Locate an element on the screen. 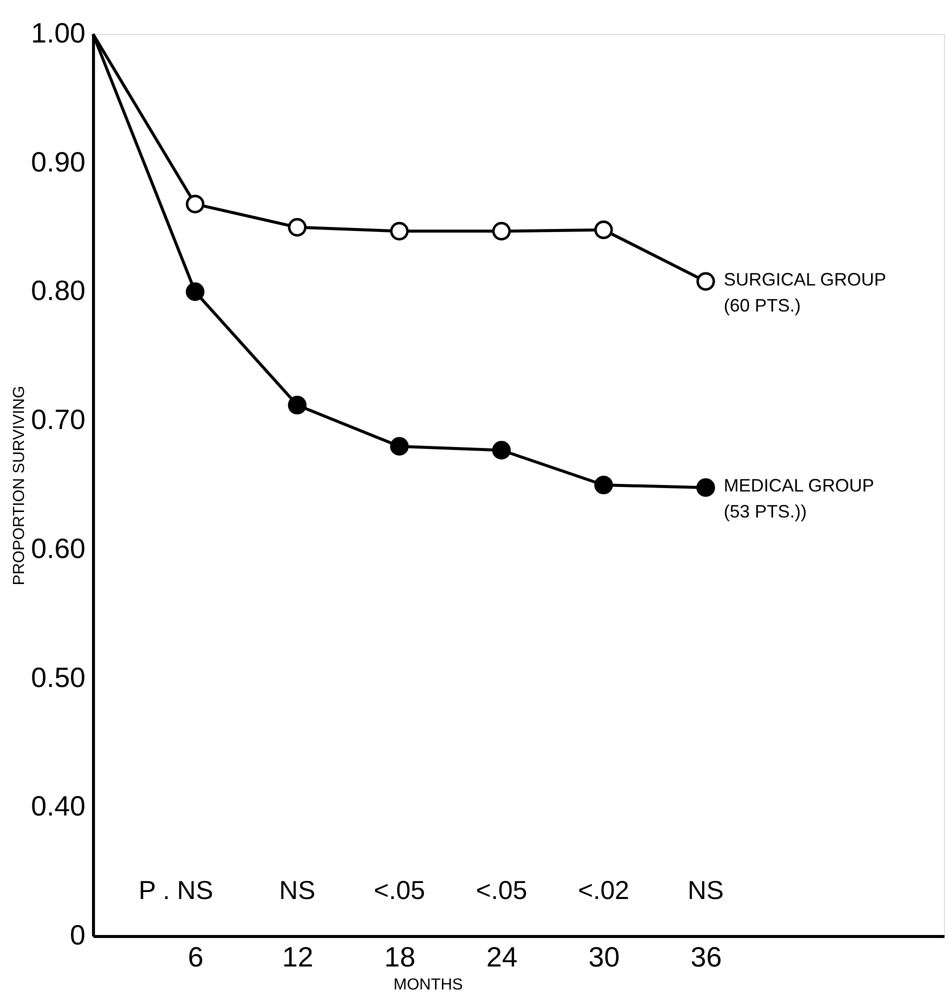 This screenshot has width=949, height=997. x-tick-label: 36 is located at coordinates (706, 957).